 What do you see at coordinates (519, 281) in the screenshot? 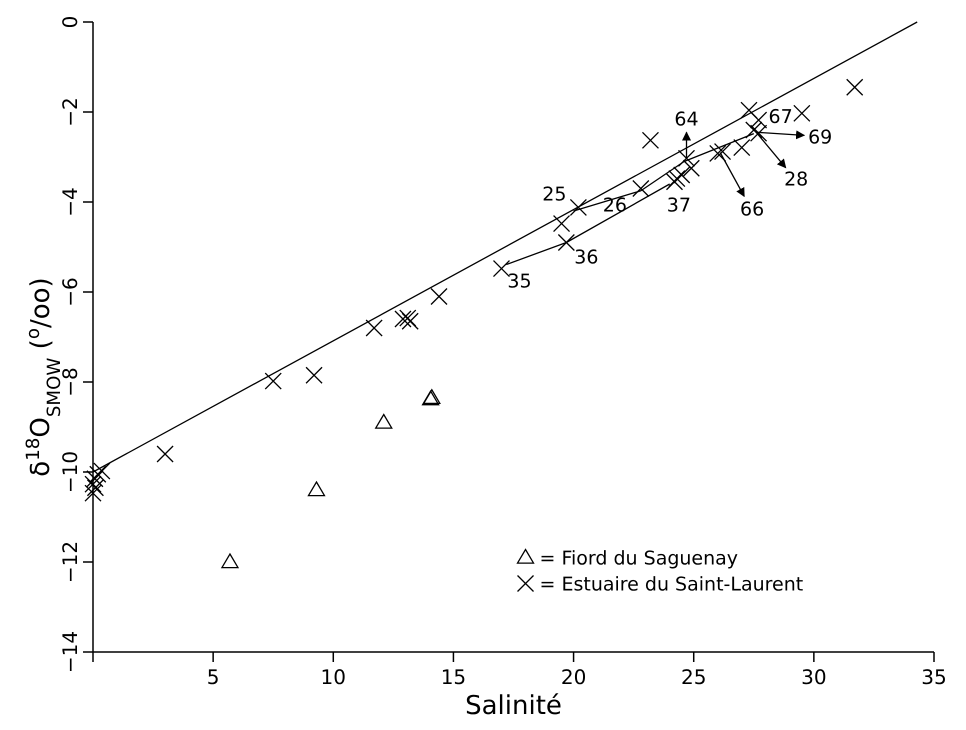
I see `annotation: 35` at bounding box center [519, 281].